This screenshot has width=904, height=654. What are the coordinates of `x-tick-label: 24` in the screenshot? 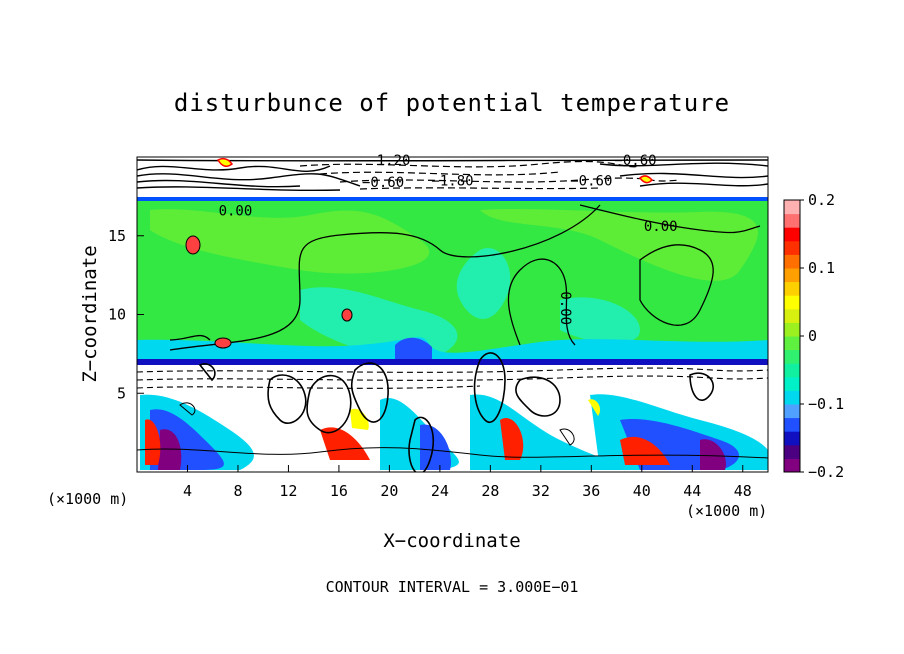 It's located at (440, 491).